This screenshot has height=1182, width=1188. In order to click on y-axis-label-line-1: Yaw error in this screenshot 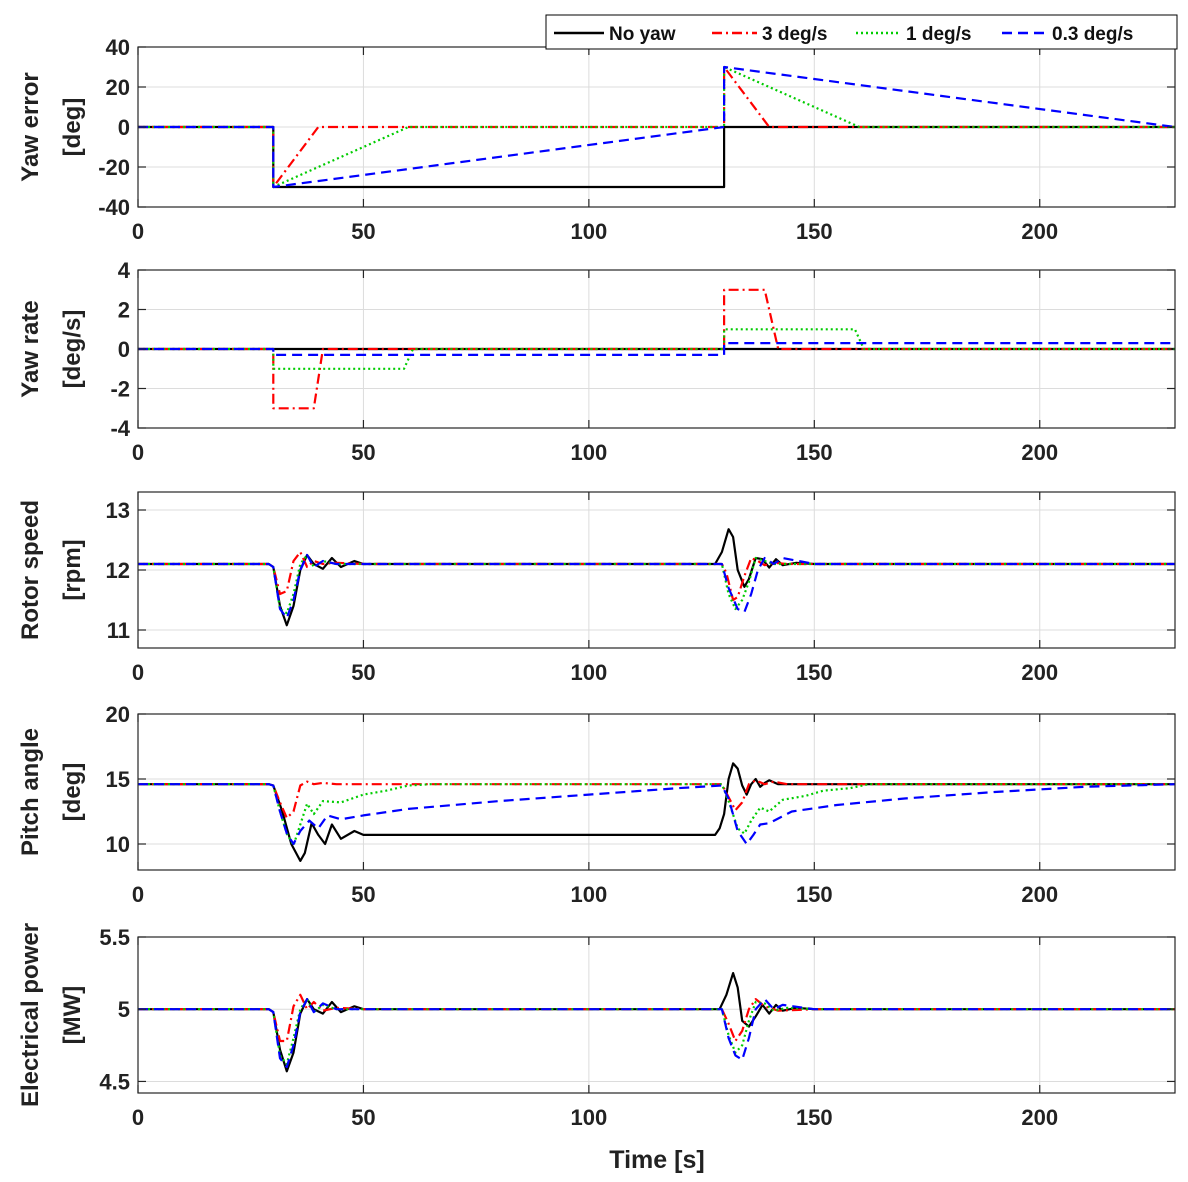, I will do `click(30, 126)`.